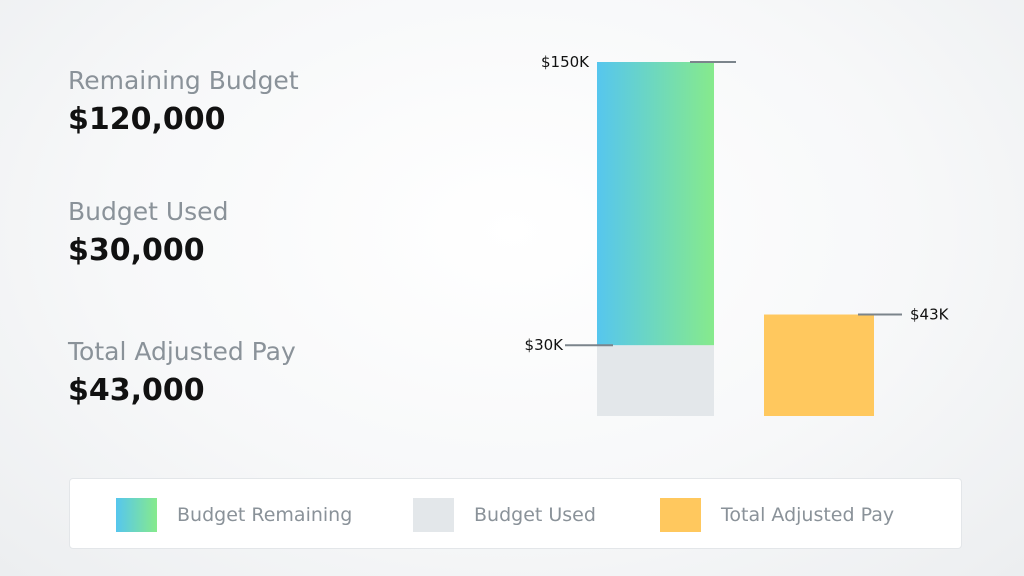  What do you see at coordinates (535, 515) in the screenshot?
I see `legend-label: Budget Used` at bounding box center [535, 515].